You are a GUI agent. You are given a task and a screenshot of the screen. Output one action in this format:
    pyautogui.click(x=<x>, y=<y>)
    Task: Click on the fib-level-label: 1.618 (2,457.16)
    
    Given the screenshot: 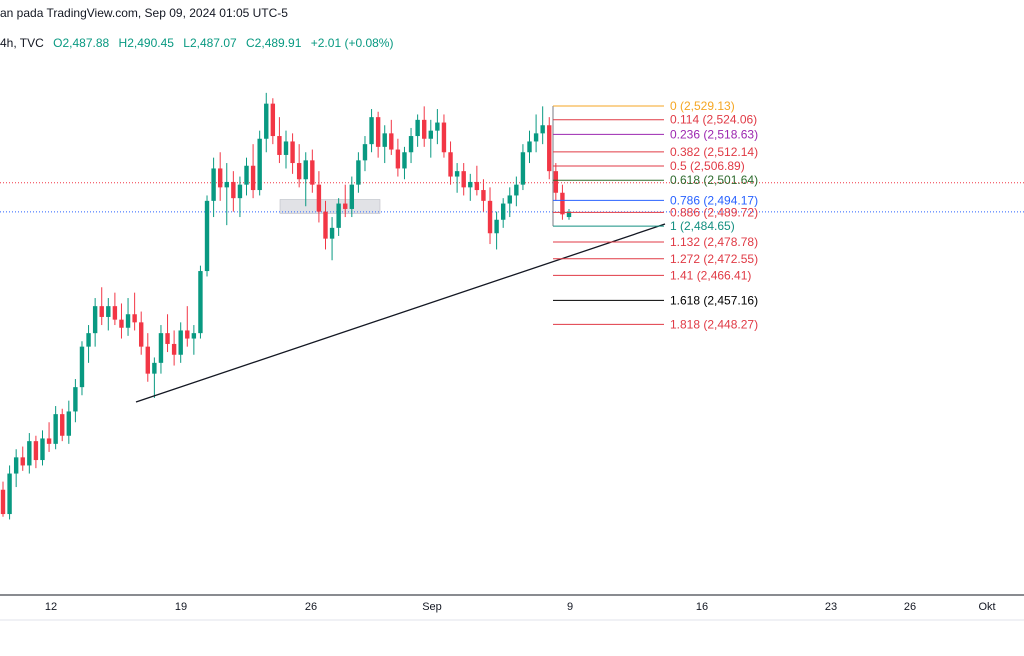 What is the action you would take?
    pyautogui.click(x=714, y=300)
    